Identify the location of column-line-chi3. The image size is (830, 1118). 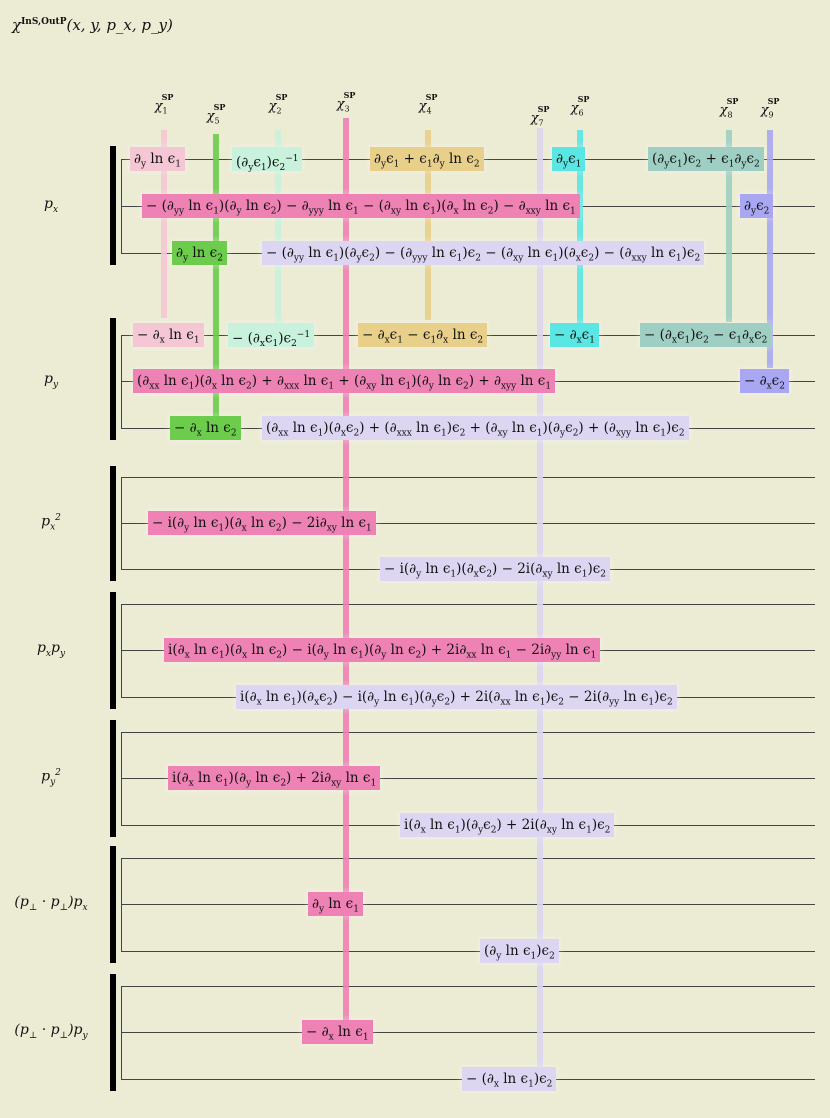
(346, 579).